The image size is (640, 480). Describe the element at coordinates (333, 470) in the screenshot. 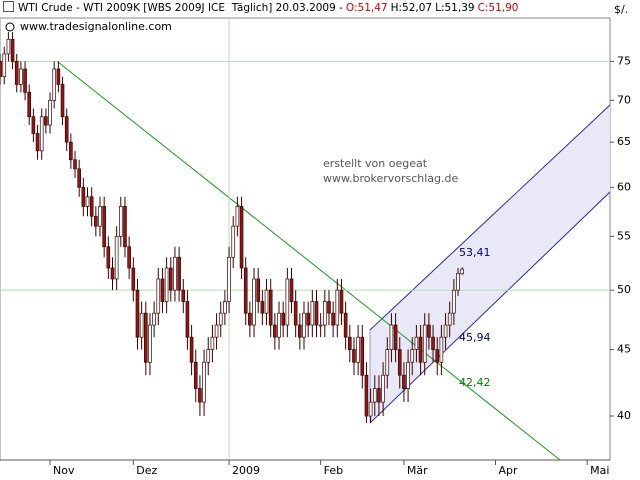

I see `x-tick-label: Feb` at that location.